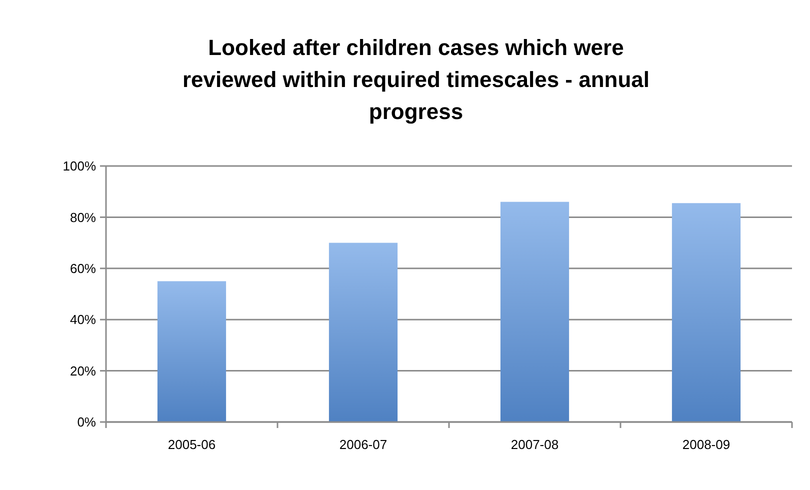 The image size is (810, 490). I want to click on y-tick-label: 20%, so click(83, 370).